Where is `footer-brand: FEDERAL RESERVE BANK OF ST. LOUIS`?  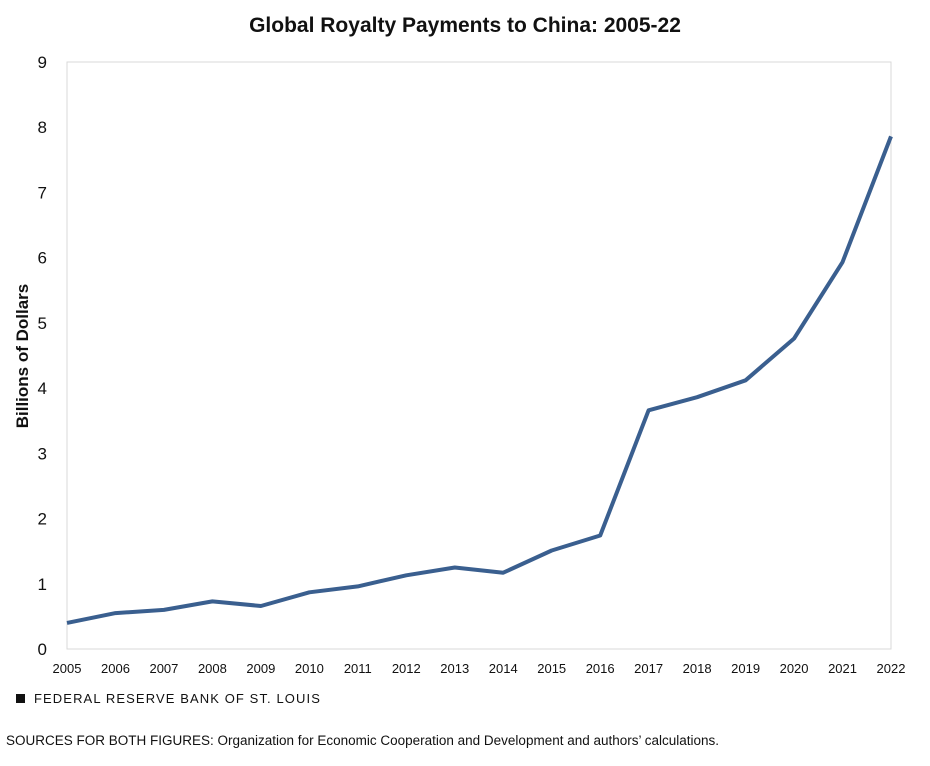 footer-brand: FEDERAL RESERVE BANK OF ST. LOUIS is located at coordinates (168, 698).